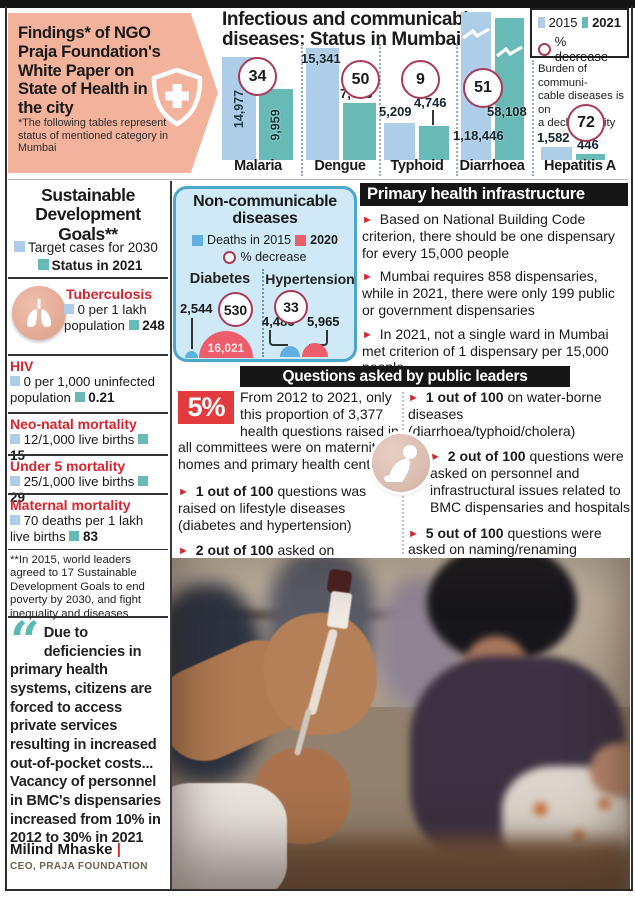 The width and height of the screenshot is (635, 898). I want to click on hypertension-2020-value: 5,965, so click(323, 321).